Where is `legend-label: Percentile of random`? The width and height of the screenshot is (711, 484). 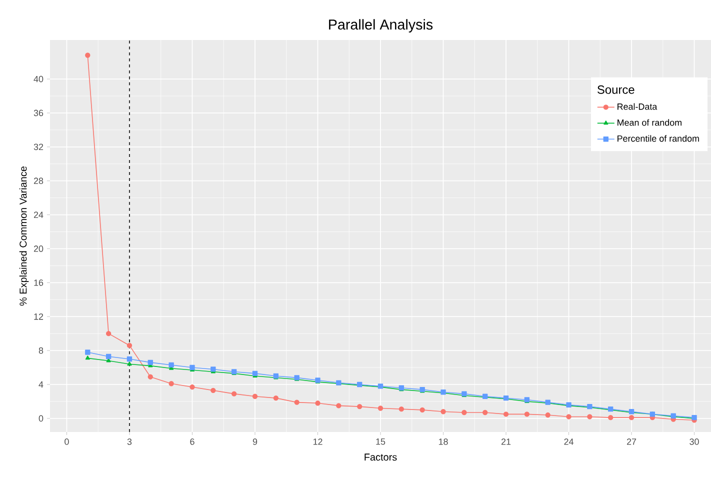 legend-label: Percentile of random is located at coordinates (658, 138).